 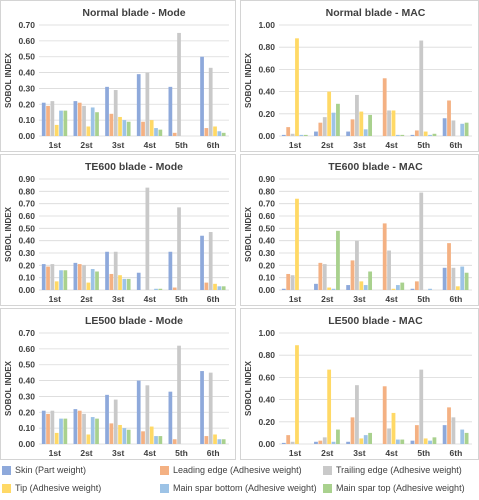 I want to click on y-tick-label: 0.30, so click(x=266, y=253).